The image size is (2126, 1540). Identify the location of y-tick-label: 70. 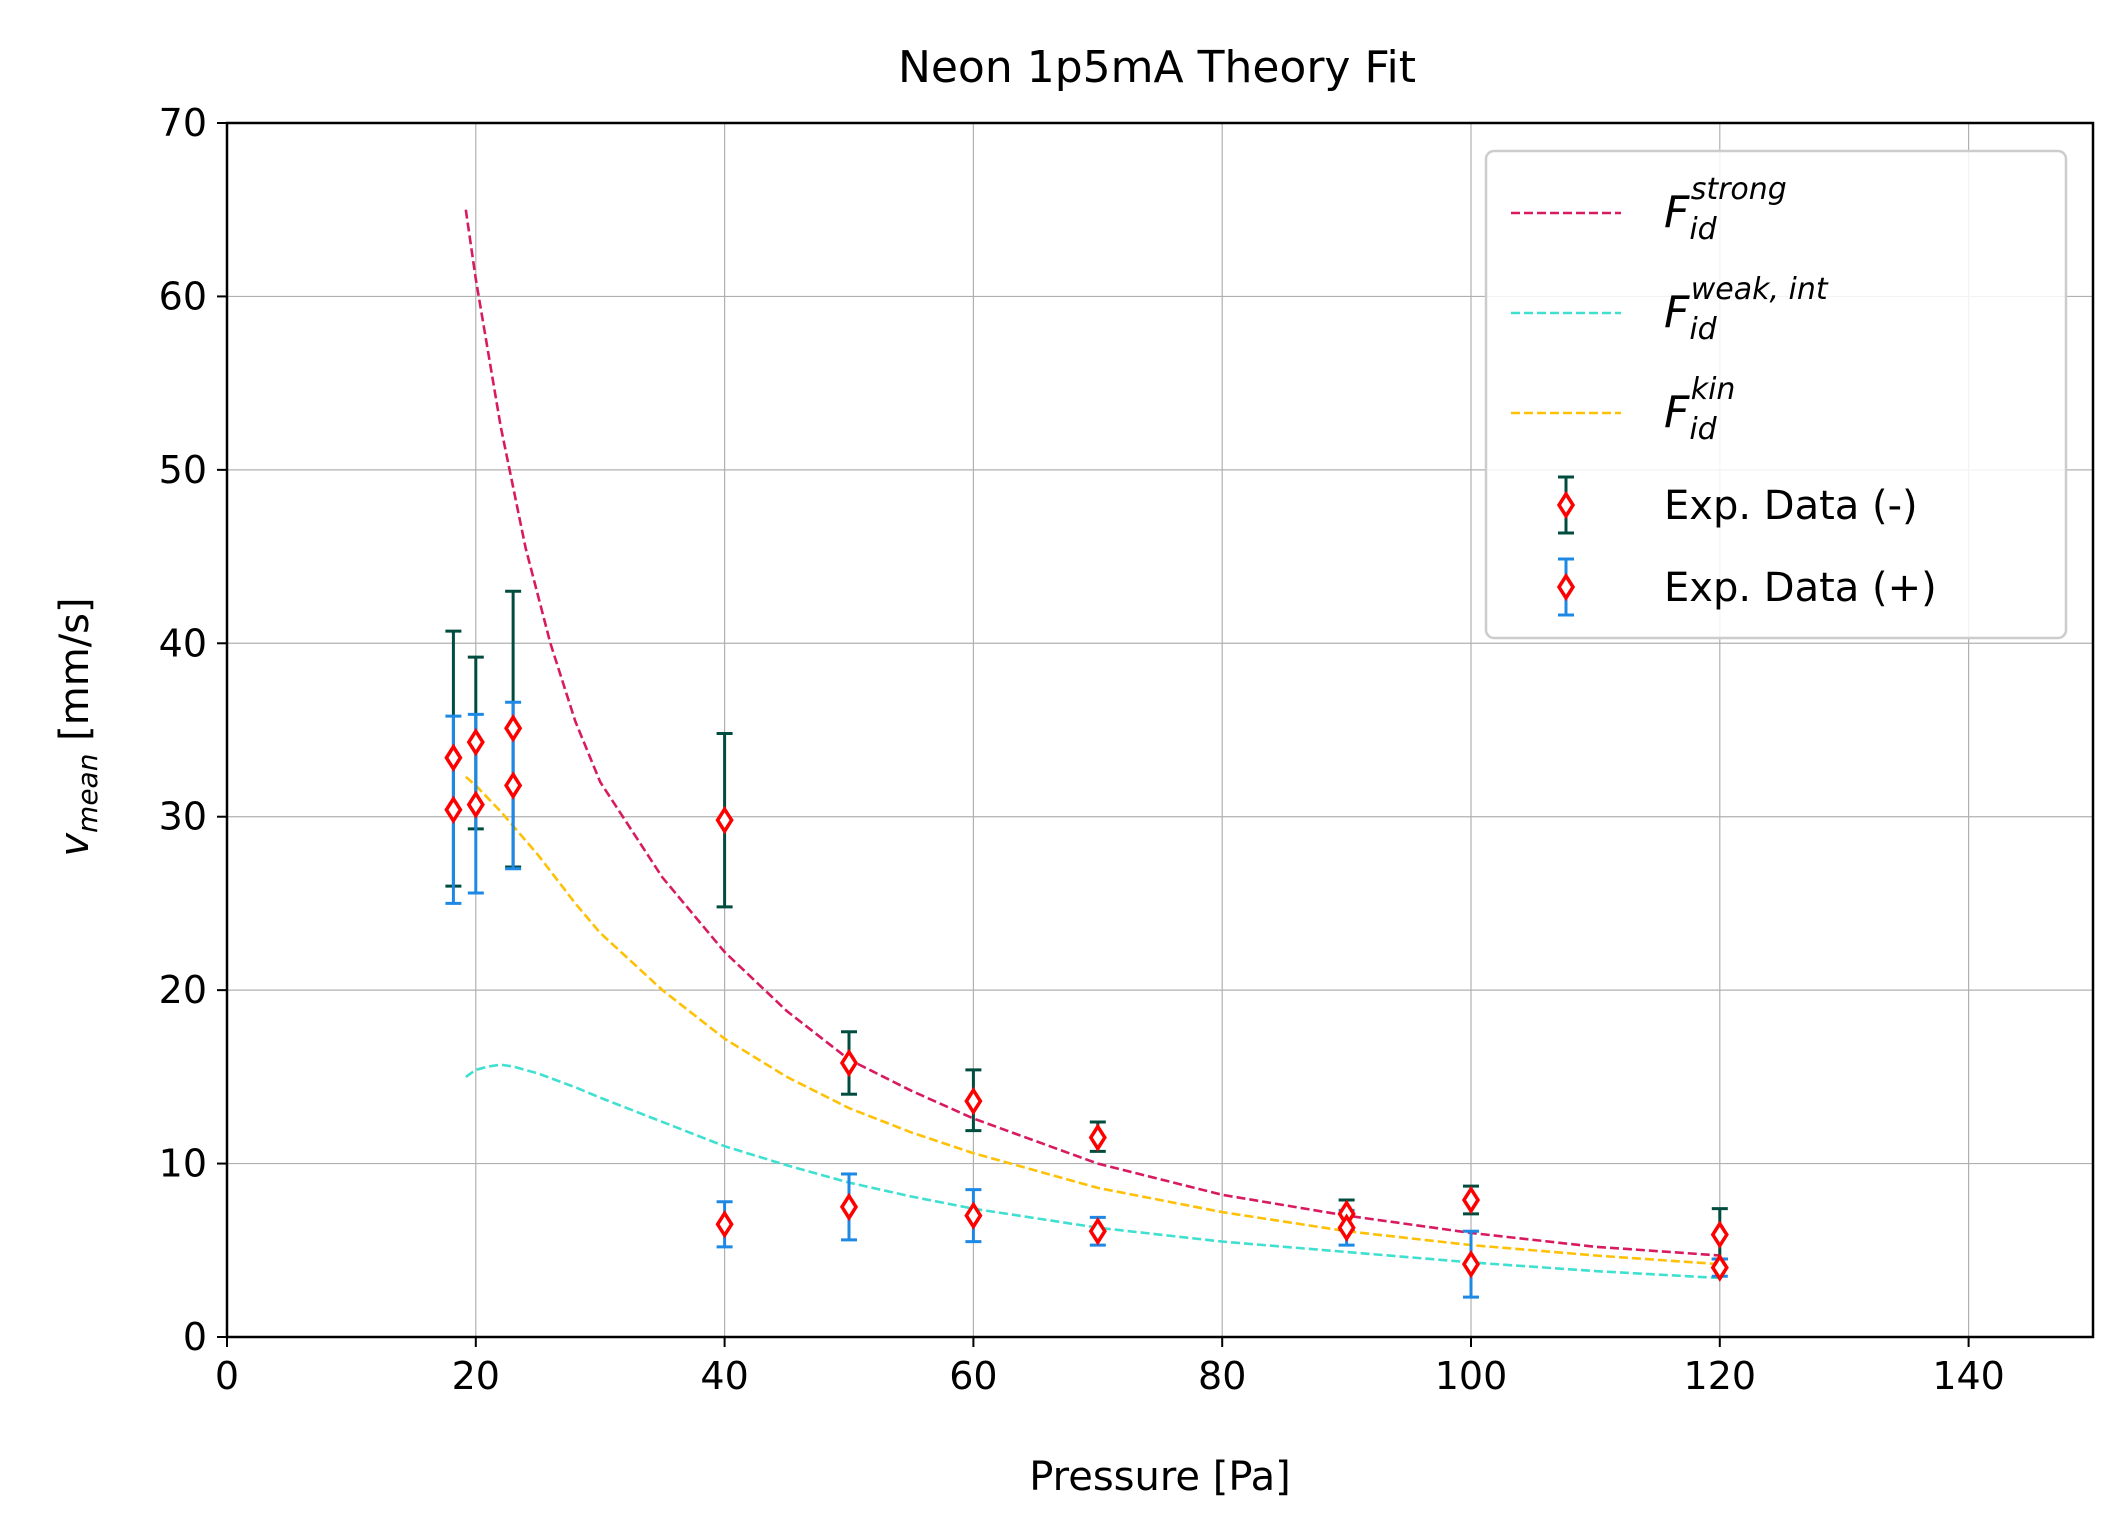
(183, 123).